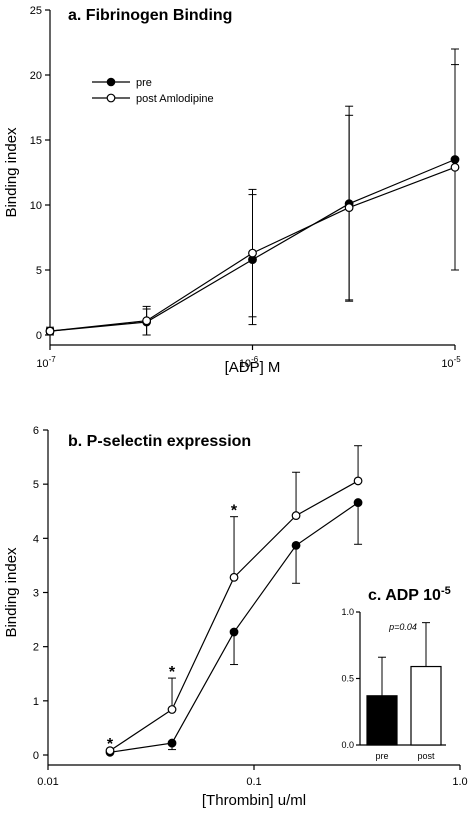 The height and width of the screenshot is (825, 474). Describe the element at coordinates (426, 756) in the screenshot. I see `category-label: post` at that location.